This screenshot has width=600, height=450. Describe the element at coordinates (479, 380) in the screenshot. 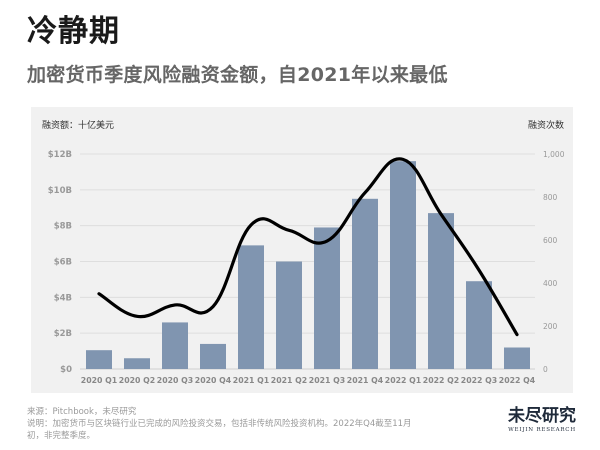

I see `x-tick-label: 2022 Q3` at that location.